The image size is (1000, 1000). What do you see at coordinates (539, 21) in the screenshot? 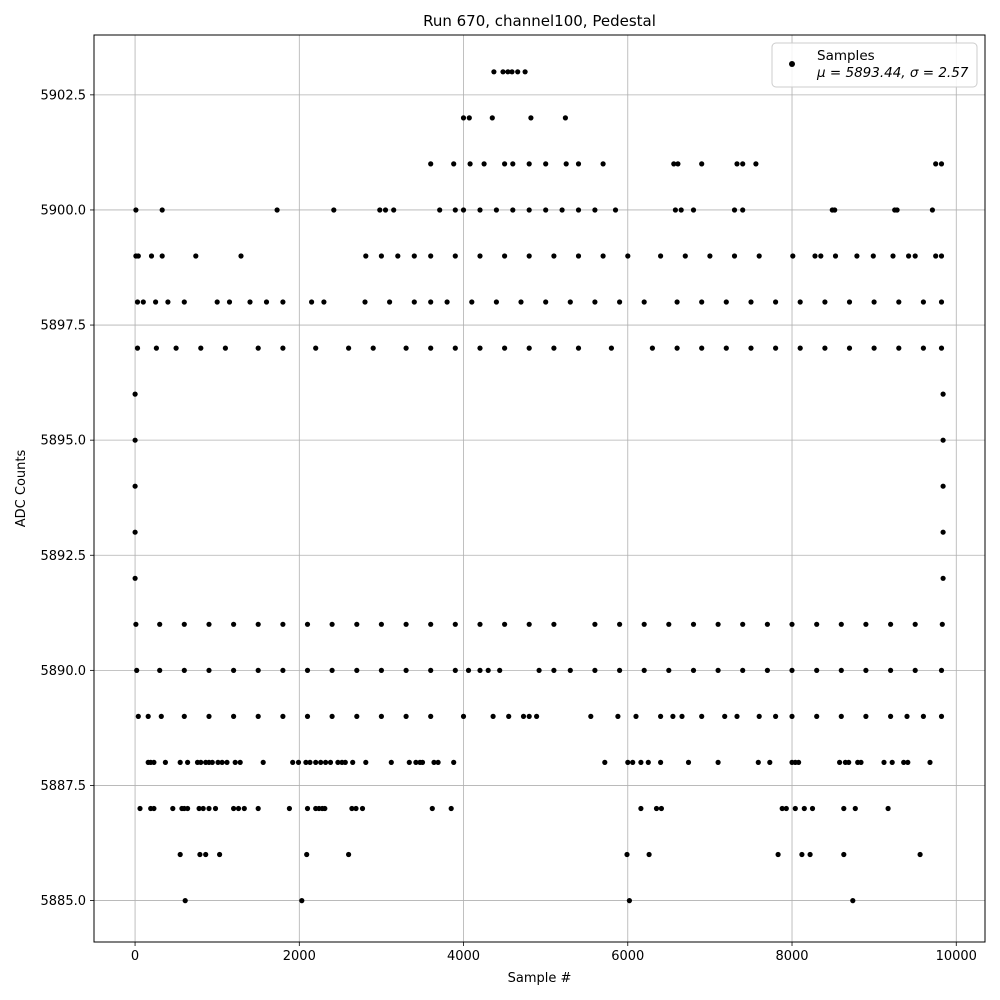
I see `chart-title: Run 670, channel100, Pedestal` at bounding box center [539, 21].